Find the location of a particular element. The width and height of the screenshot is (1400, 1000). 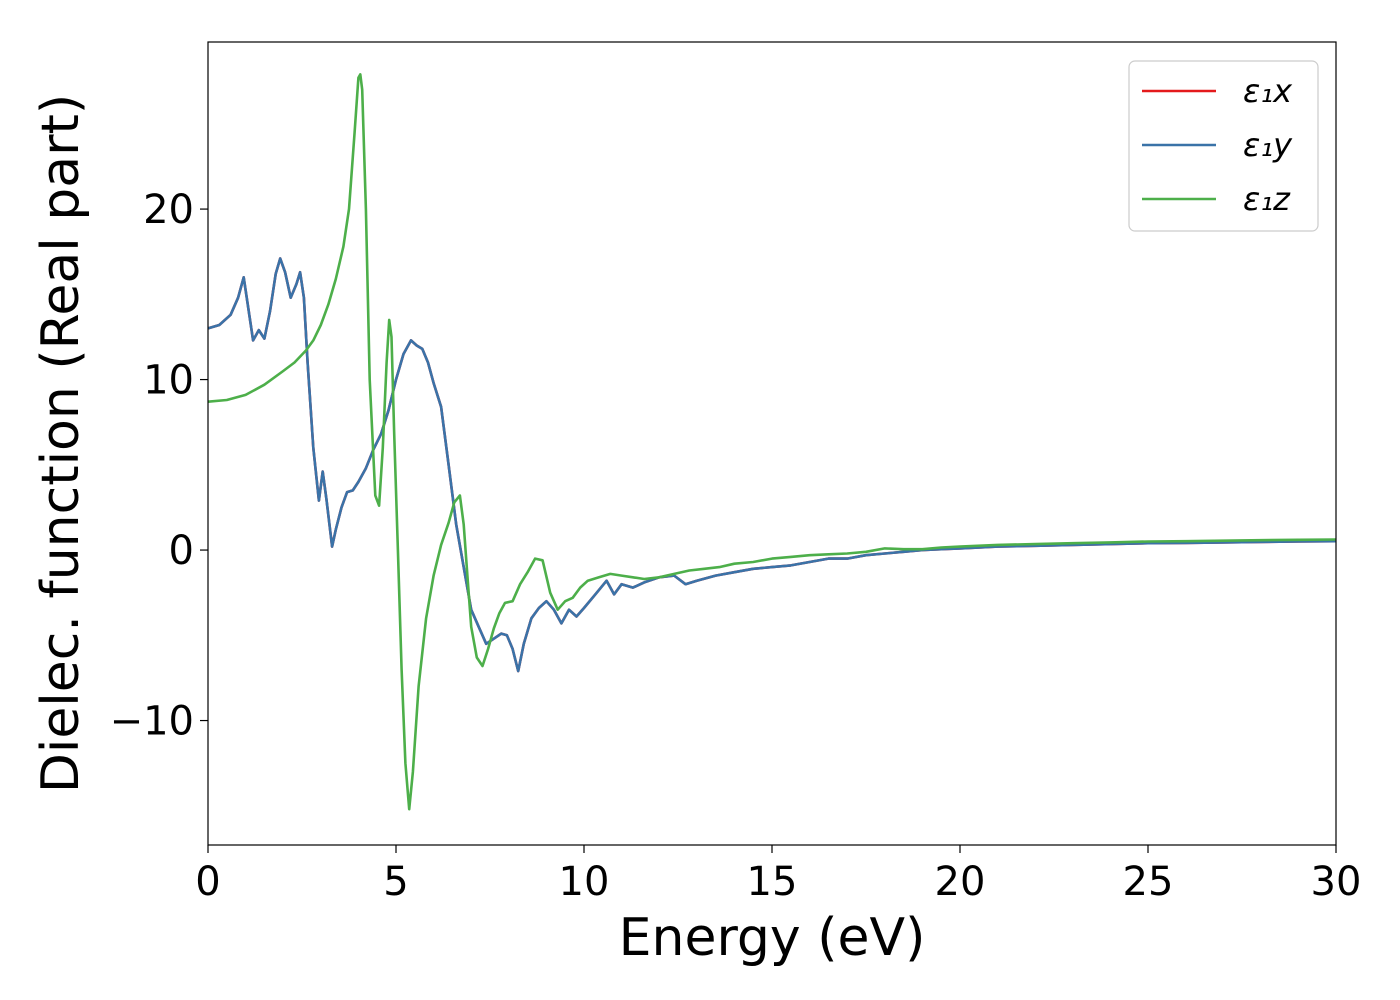

legend: ε₁x ε₁y ε₁z is located at coordinates (1223, 146).